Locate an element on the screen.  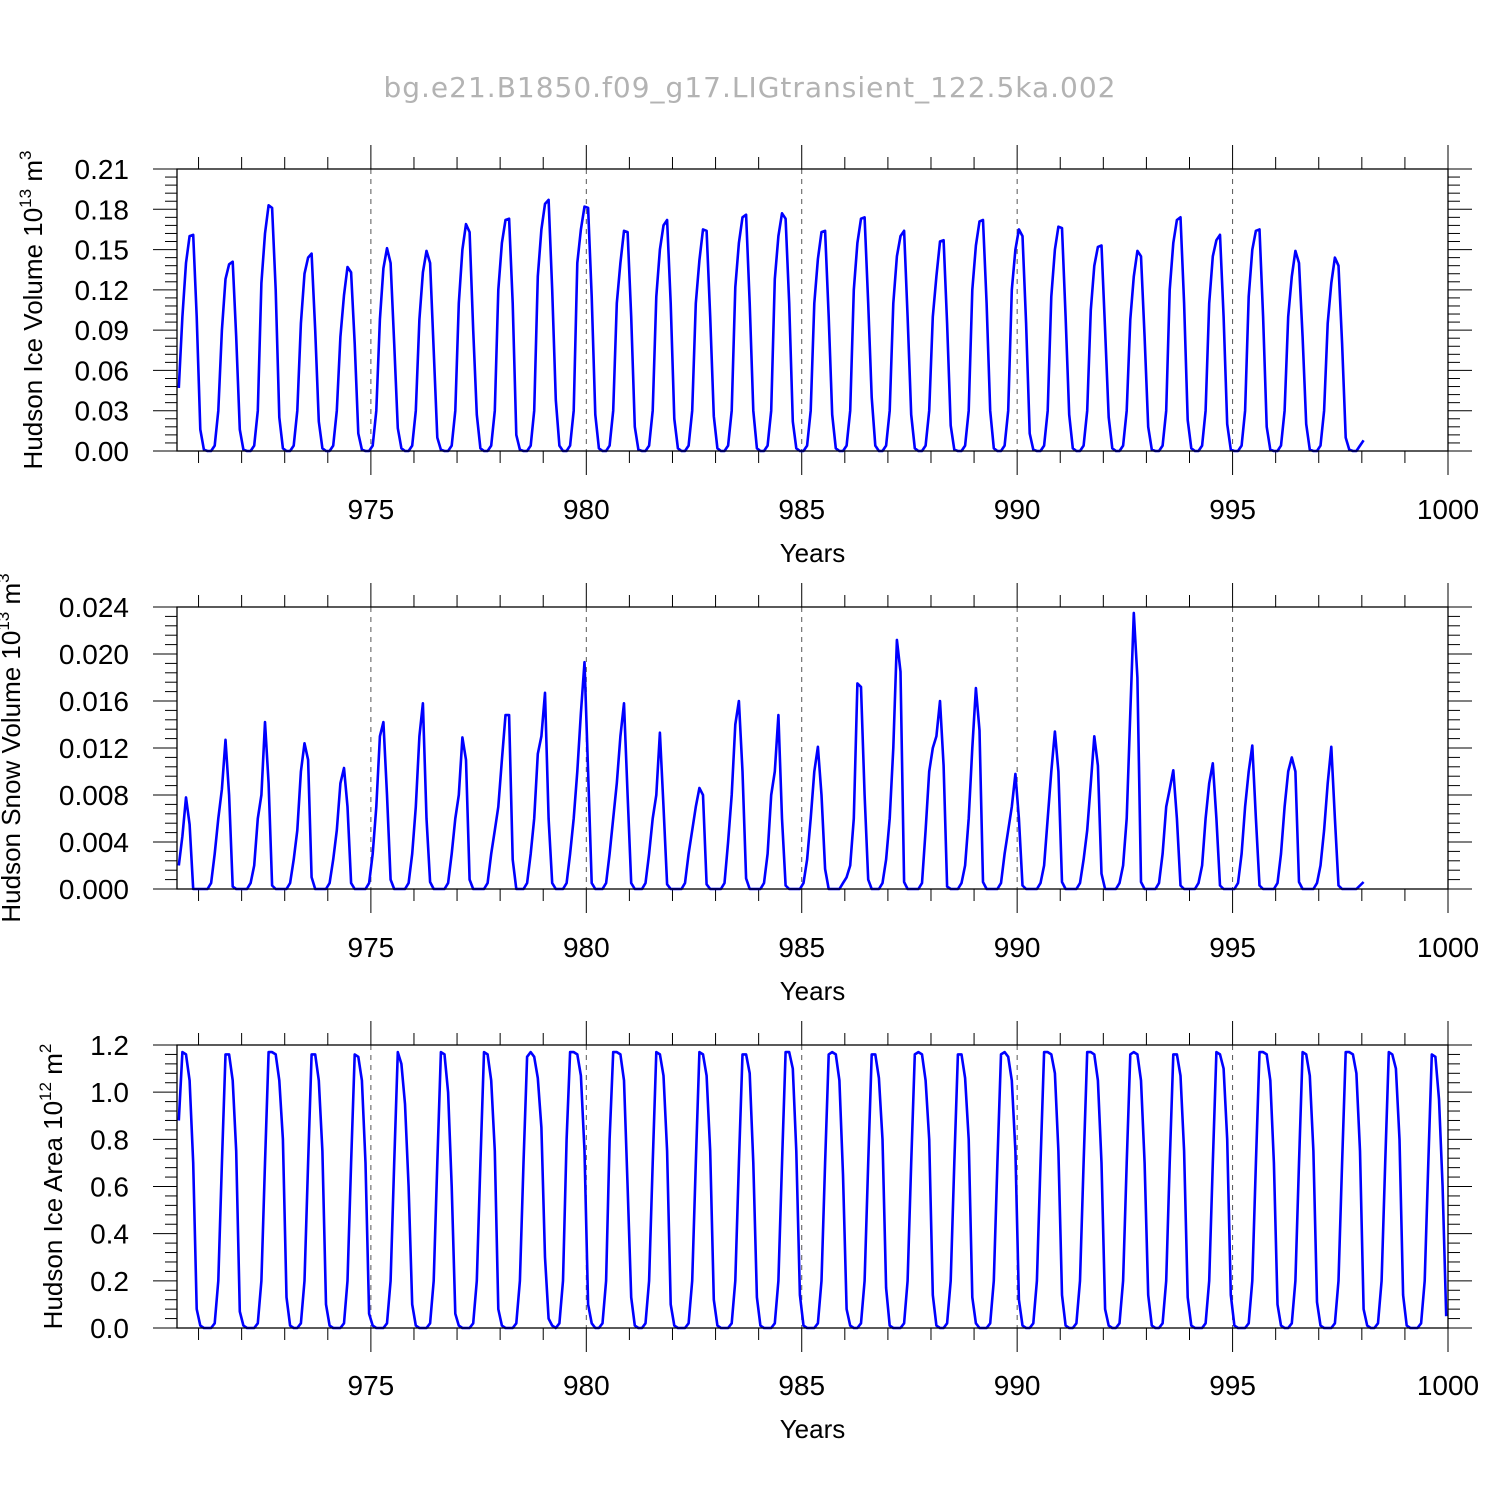
y-tick-label: 0.00 is located at coordinates (102, 451).